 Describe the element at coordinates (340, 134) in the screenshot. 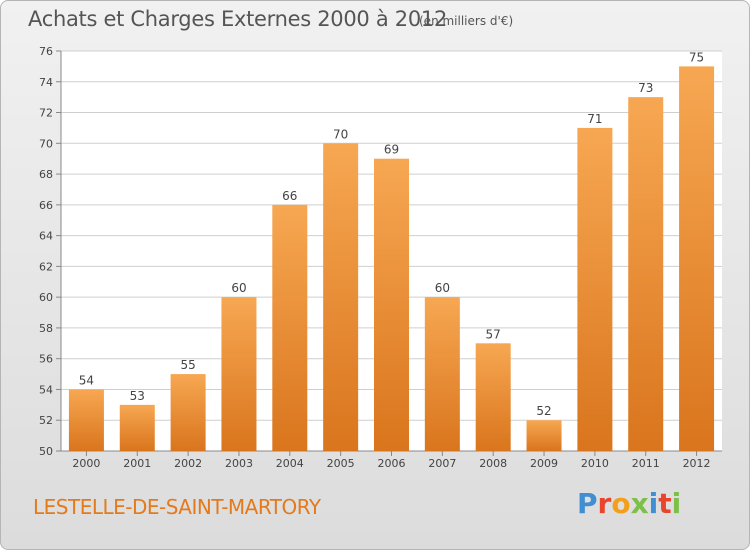

I see `data-label: 70` at that location.